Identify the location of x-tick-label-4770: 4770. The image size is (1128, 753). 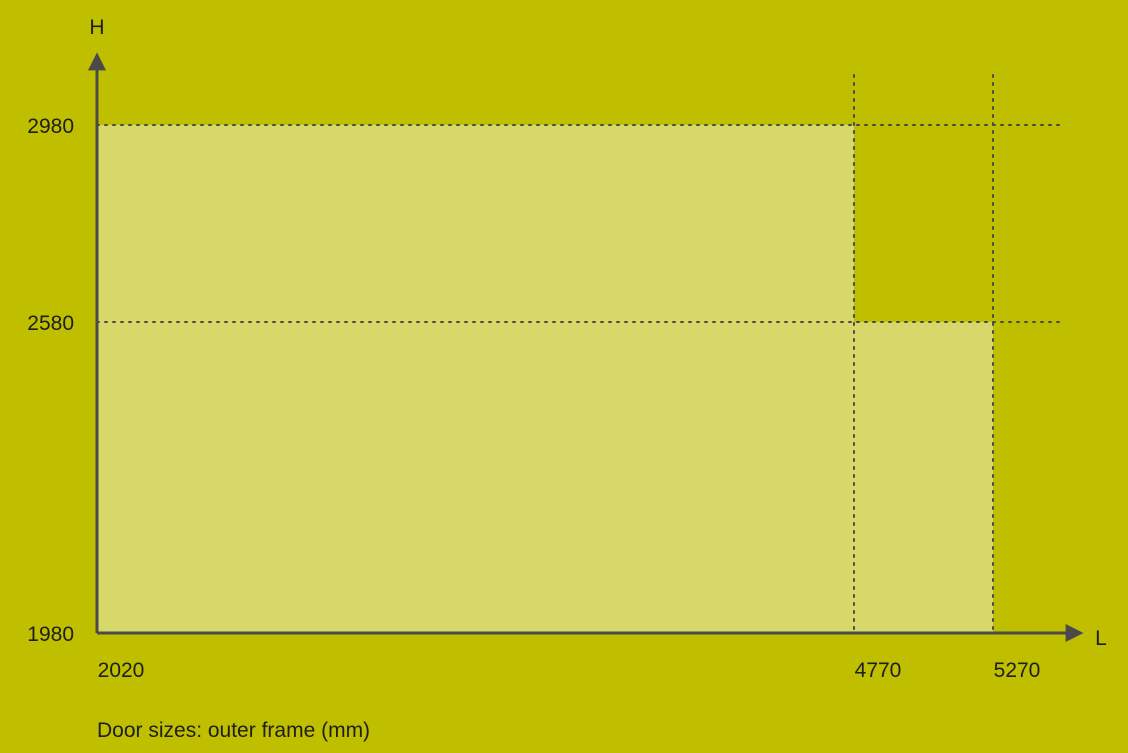
(878, 670).